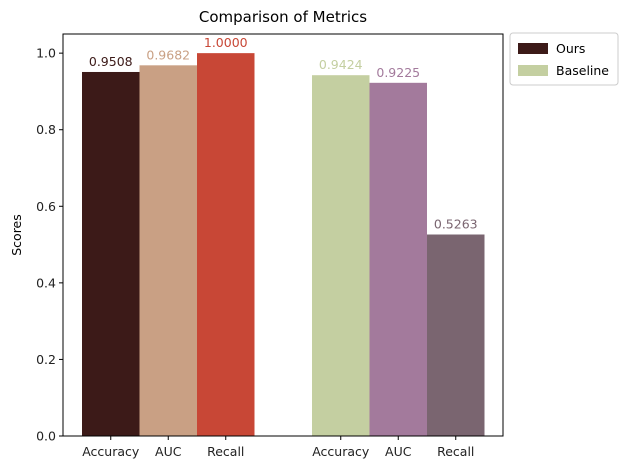 This screenshot has width=629, height=470. What do you see at coordinates (456, 335) in the screenshot?
I see `bar-baseline-recall` at bounding box center [456, 335].